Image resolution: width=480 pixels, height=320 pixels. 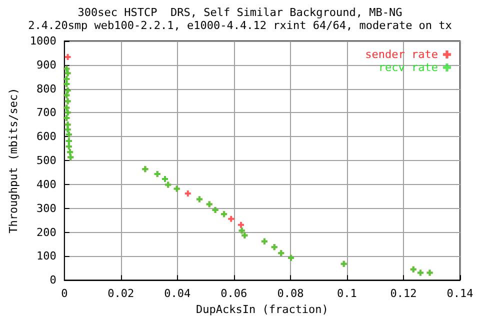 I want to click on y-tick-label: 200, so click(x=46, y=232).